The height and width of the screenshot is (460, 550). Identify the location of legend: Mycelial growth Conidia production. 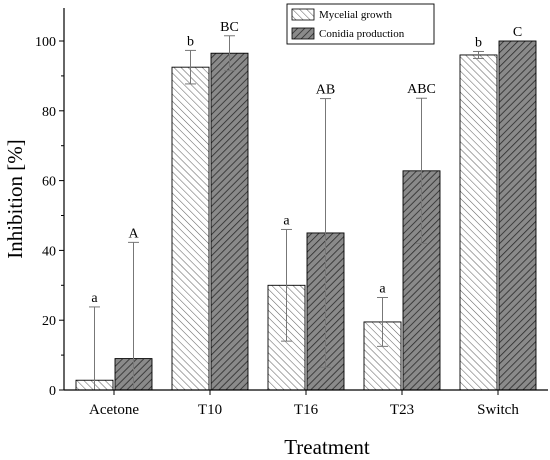
(360, 24).